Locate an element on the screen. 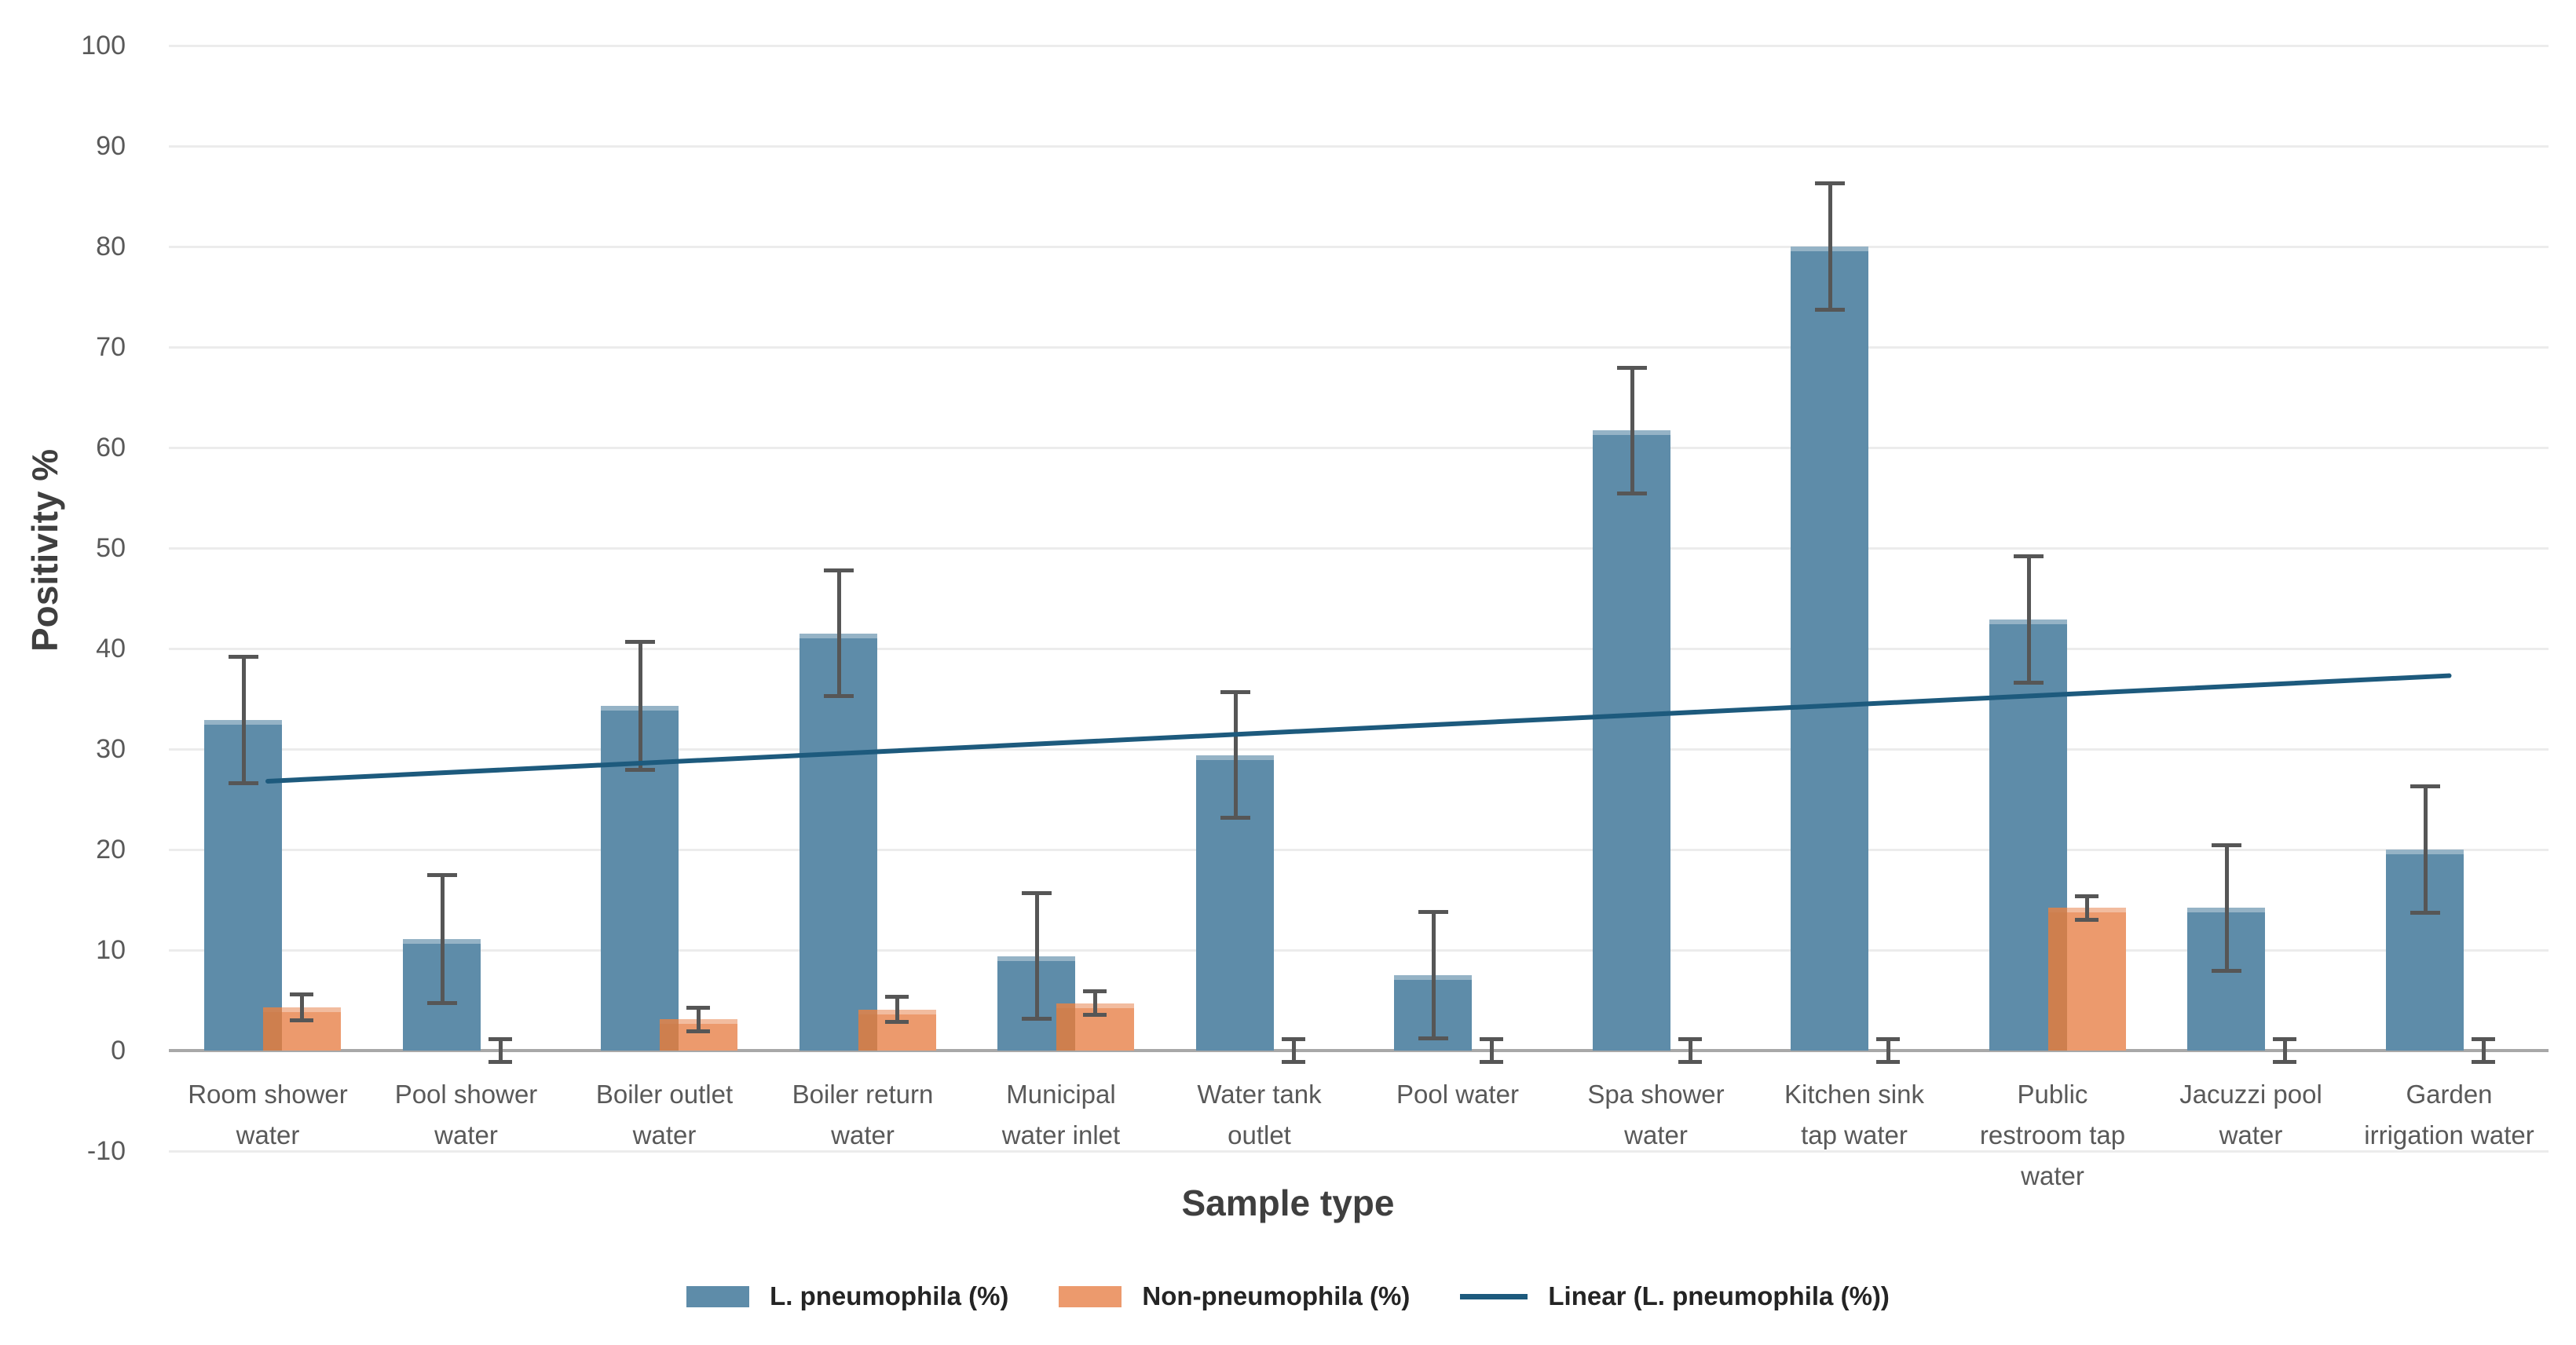  y-tick-label: 60 is located at coordinates (111, 447).